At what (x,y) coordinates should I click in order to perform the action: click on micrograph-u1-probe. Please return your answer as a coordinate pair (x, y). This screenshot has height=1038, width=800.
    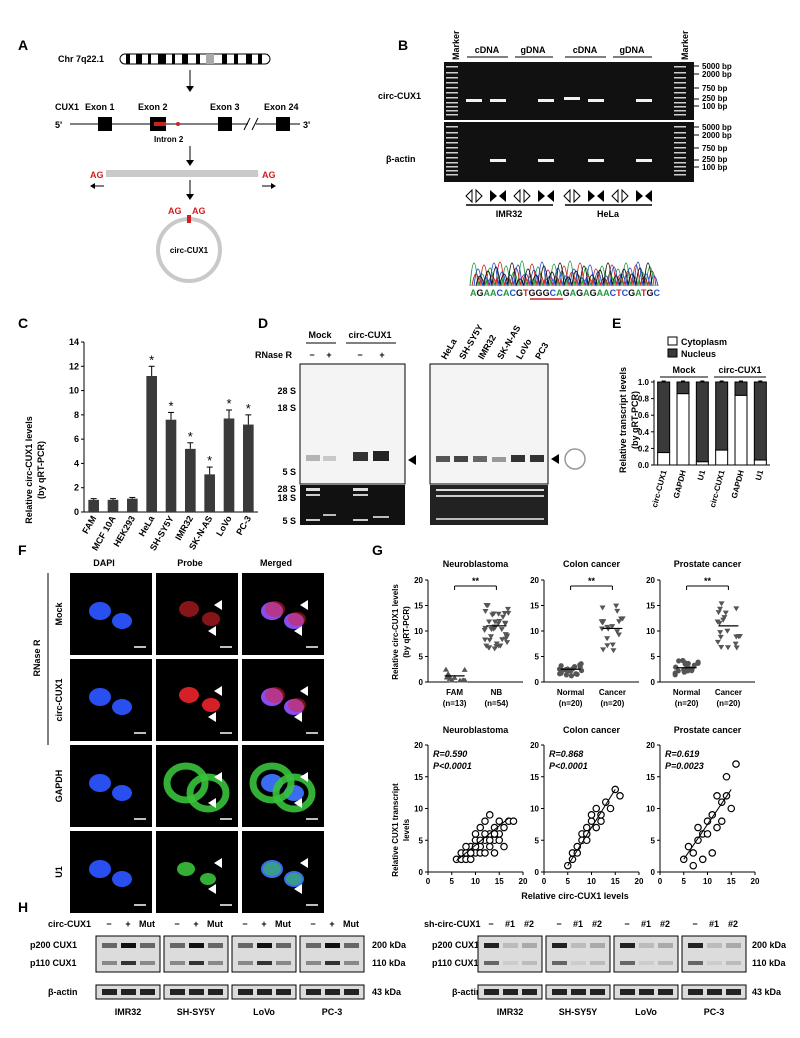
    Looking at the image, I should click on (197, 872).